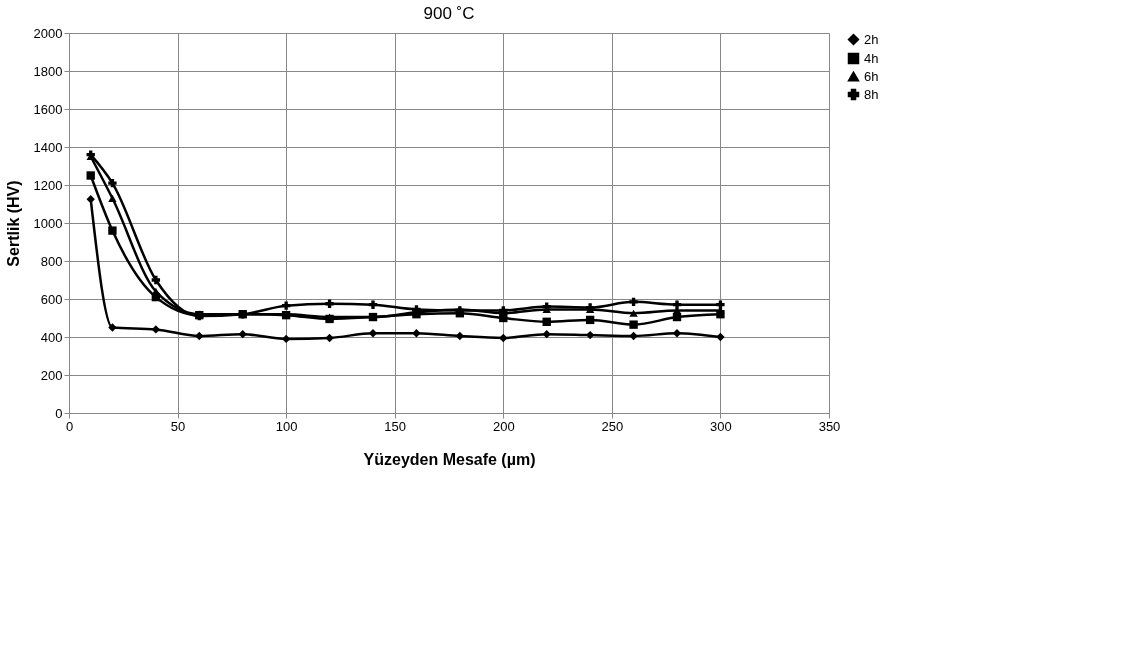  Describe the element at coordinates (178, 426) in the screenshot. I see `x-tick-label: 50` at that location.